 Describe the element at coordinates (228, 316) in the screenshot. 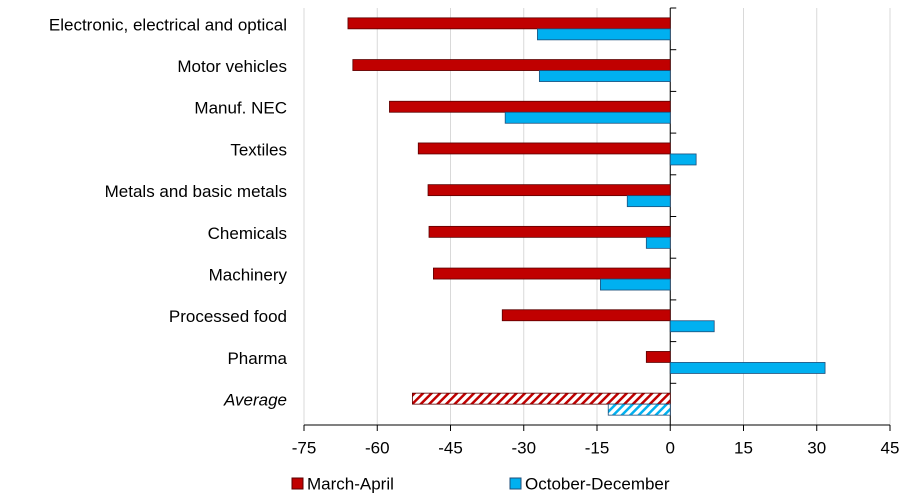

I see `y-tick-label: Processed food` at that location.